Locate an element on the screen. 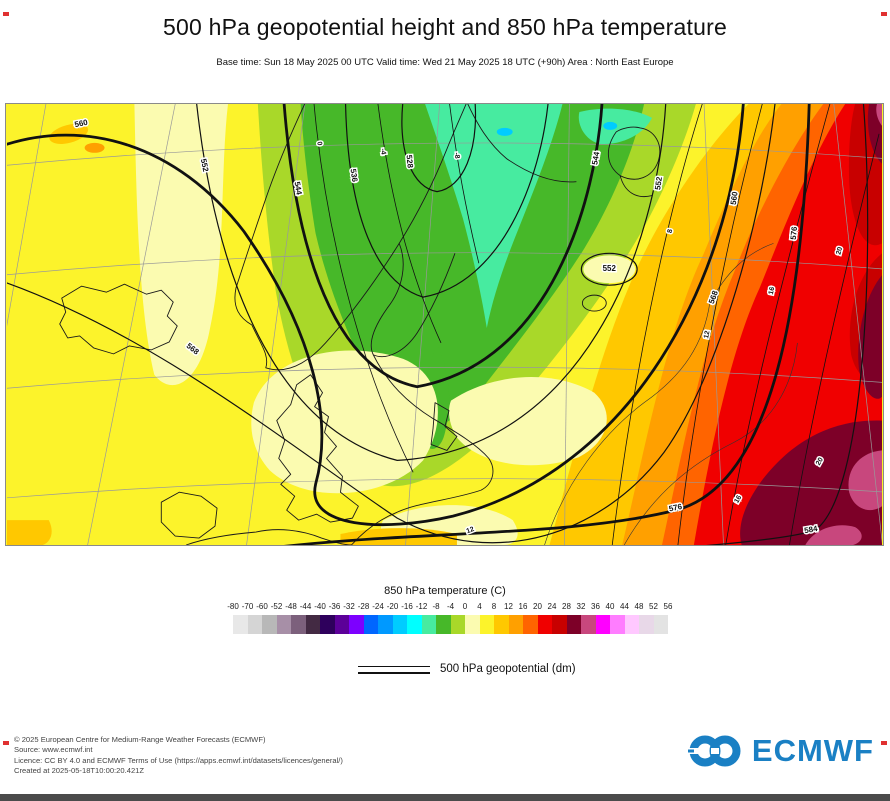 The width and height of the screenshot is (890, 801). shading-pale-yellow-baltic is located at coordinates (527, 421).